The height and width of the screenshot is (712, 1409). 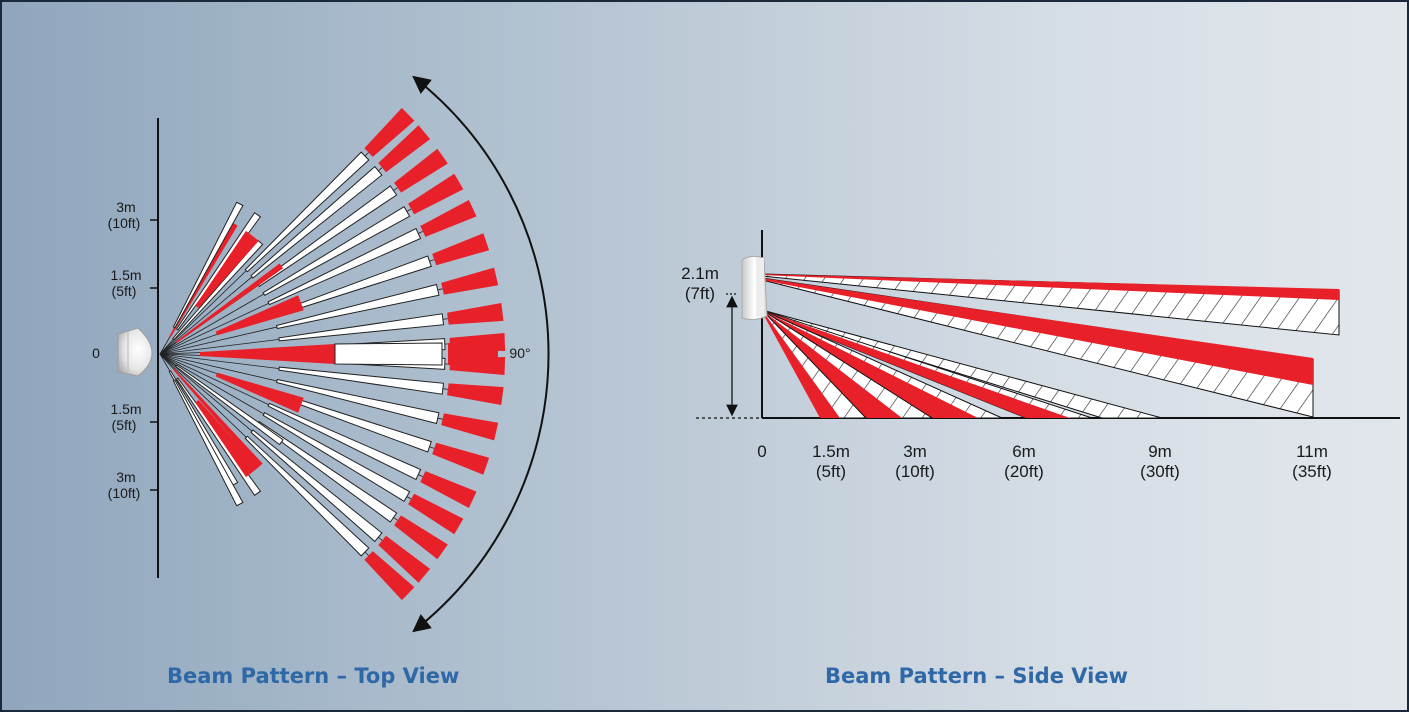 What do you see at coordinates (1160, 451) in the screenshot?
I see `distance-label-m: 9m` at bounding box center [1160, 451].